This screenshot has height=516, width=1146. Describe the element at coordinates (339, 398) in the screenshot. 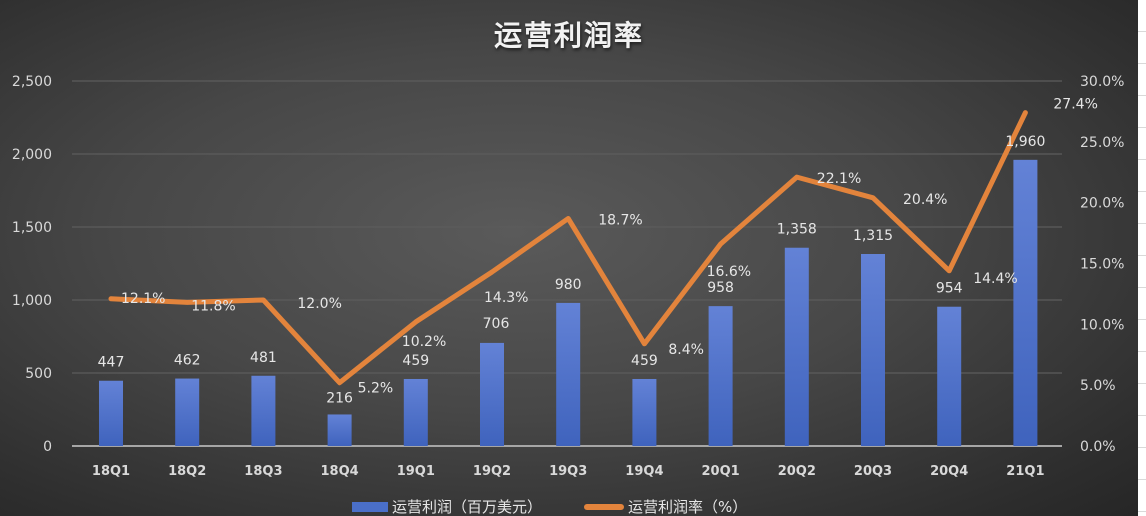

I see `bar-value-label: 216` at that location.